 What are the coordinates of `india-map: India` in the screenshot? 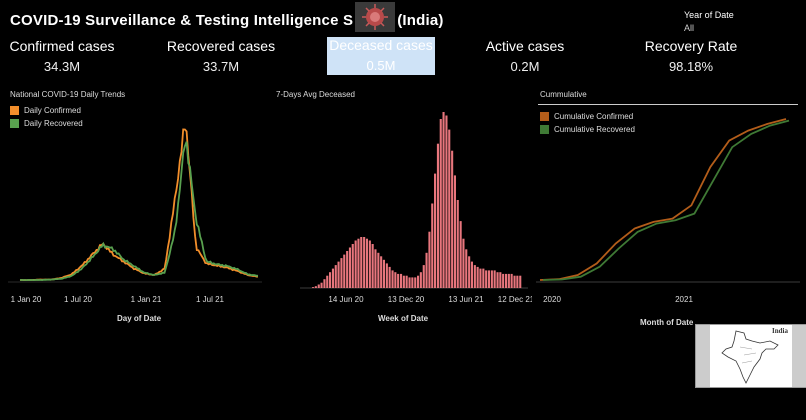 It's located at (750, 356).